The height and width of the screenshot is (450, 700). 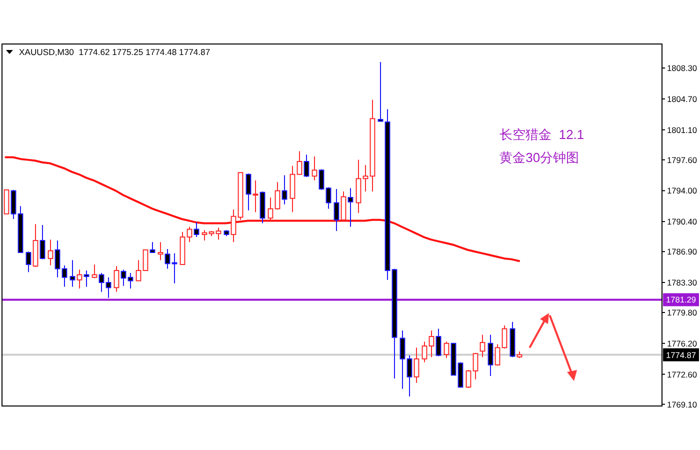 I want to click on ytick-label: 1804.70, so click(x=682, y=99).